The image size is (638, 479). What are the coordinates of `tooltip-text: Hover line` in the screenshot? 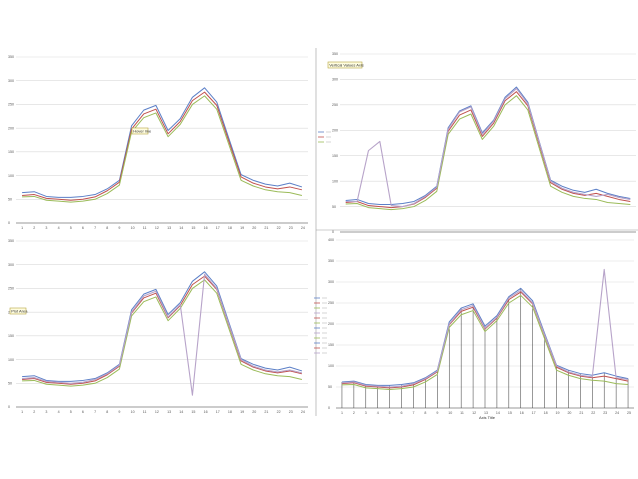 It's located at (142, 130).